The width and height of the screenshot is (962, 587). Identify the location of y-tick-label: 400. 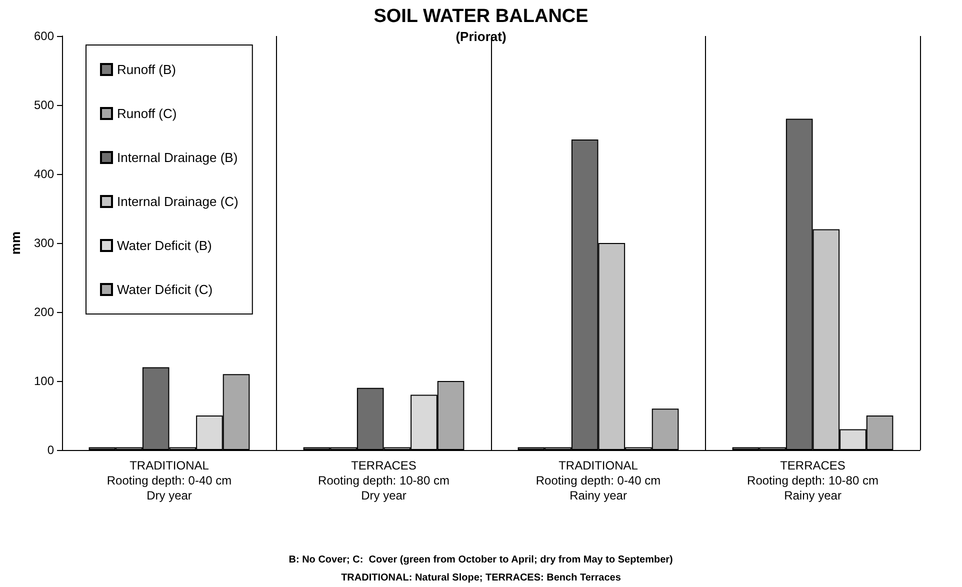
(44, 174).